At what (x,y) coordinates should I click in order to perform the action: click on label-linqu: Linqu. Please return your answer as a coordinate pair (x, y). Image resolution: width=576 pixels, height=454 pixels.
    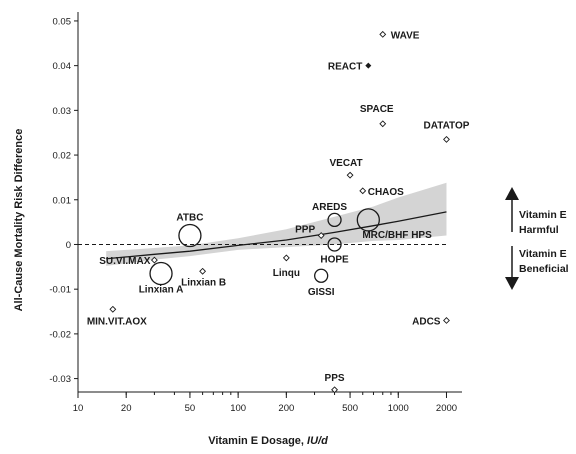
    Looking at the image, I should click on (286, 273).